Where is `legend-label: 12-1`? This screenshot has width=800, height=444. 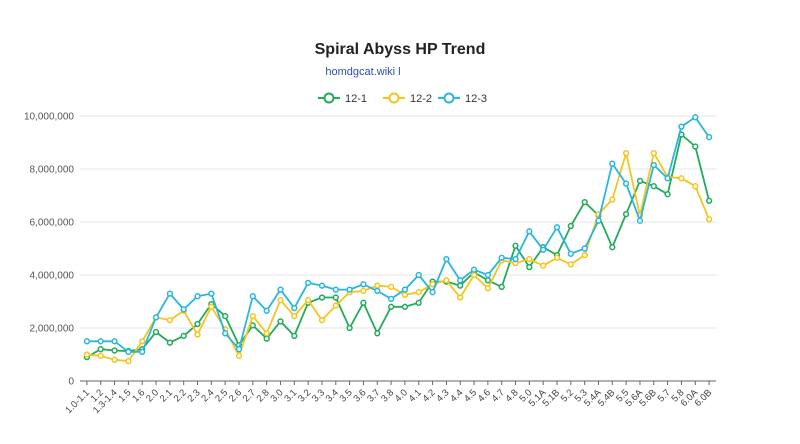 legend-label: 12-1 is located at coordinates (356, 99).